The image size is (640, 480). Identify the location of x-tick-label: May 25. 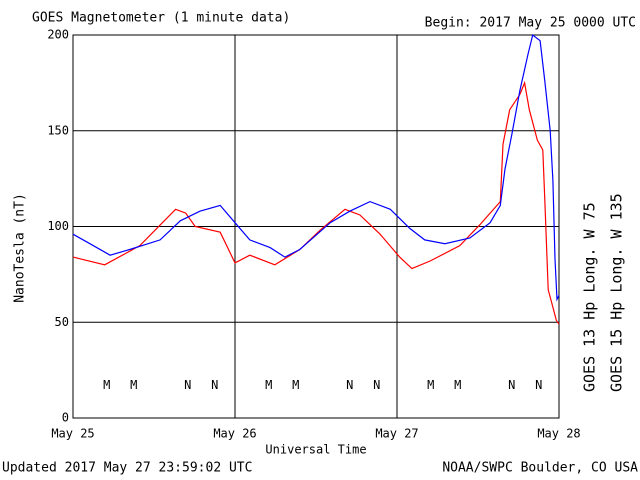
(72, 434).